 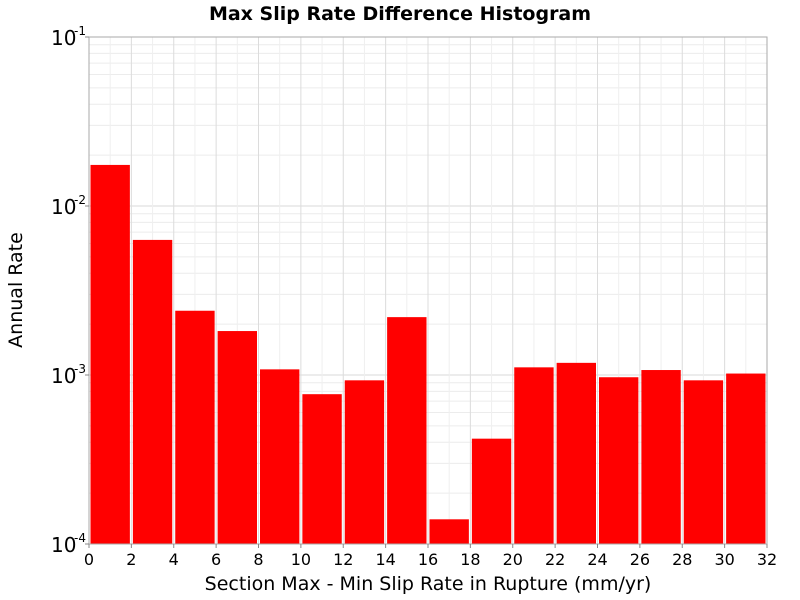 I want to click on x-axis-ticks: 0 2 4 6 8 10 12 14 16 18 20 22 24 26 28 30 32, so click(x=430, y=556).